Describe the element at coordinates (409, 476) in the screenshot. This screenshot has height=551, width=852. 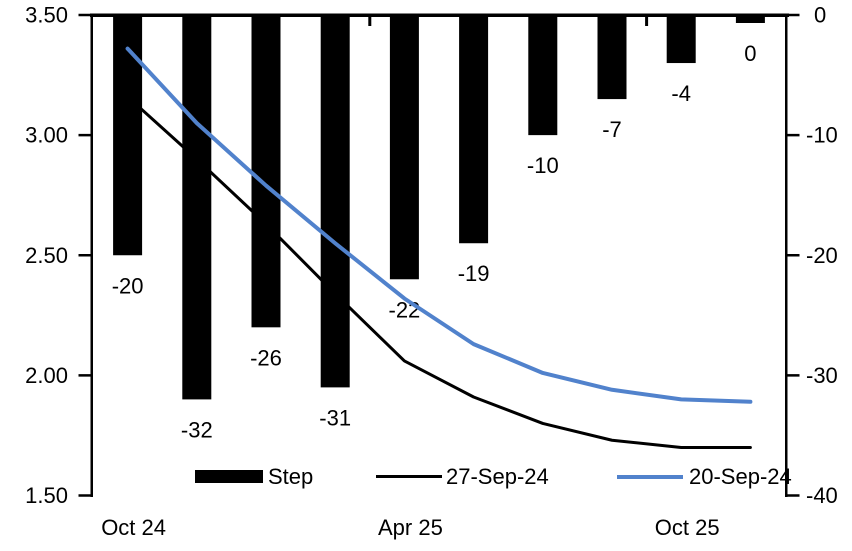
I see `legend-black-line-swatch` at that location.